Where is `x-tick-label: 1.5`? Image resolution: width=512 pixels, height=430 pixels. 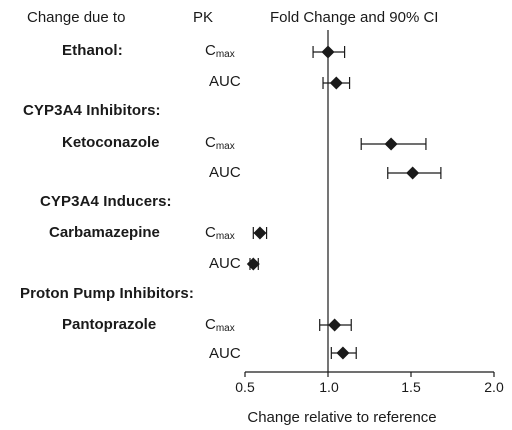 x-tick-label: 1.5 is located at coordinates (411, 387).